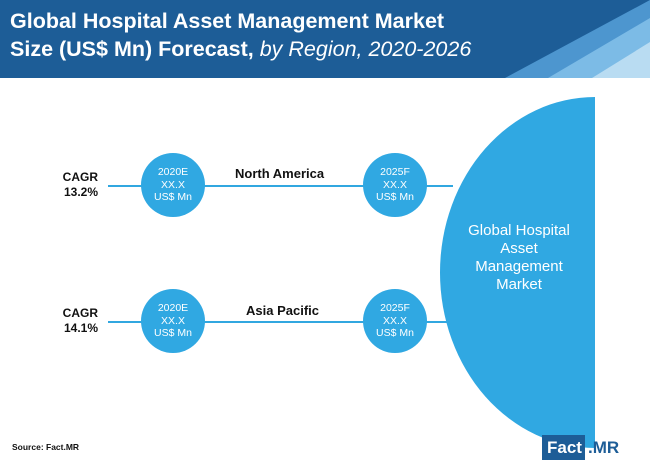 The width and height of the screenshot is (650, 469). I want to click on row-2-start-circle: 2020E XX.X US$ Mn, so click(173, 321).